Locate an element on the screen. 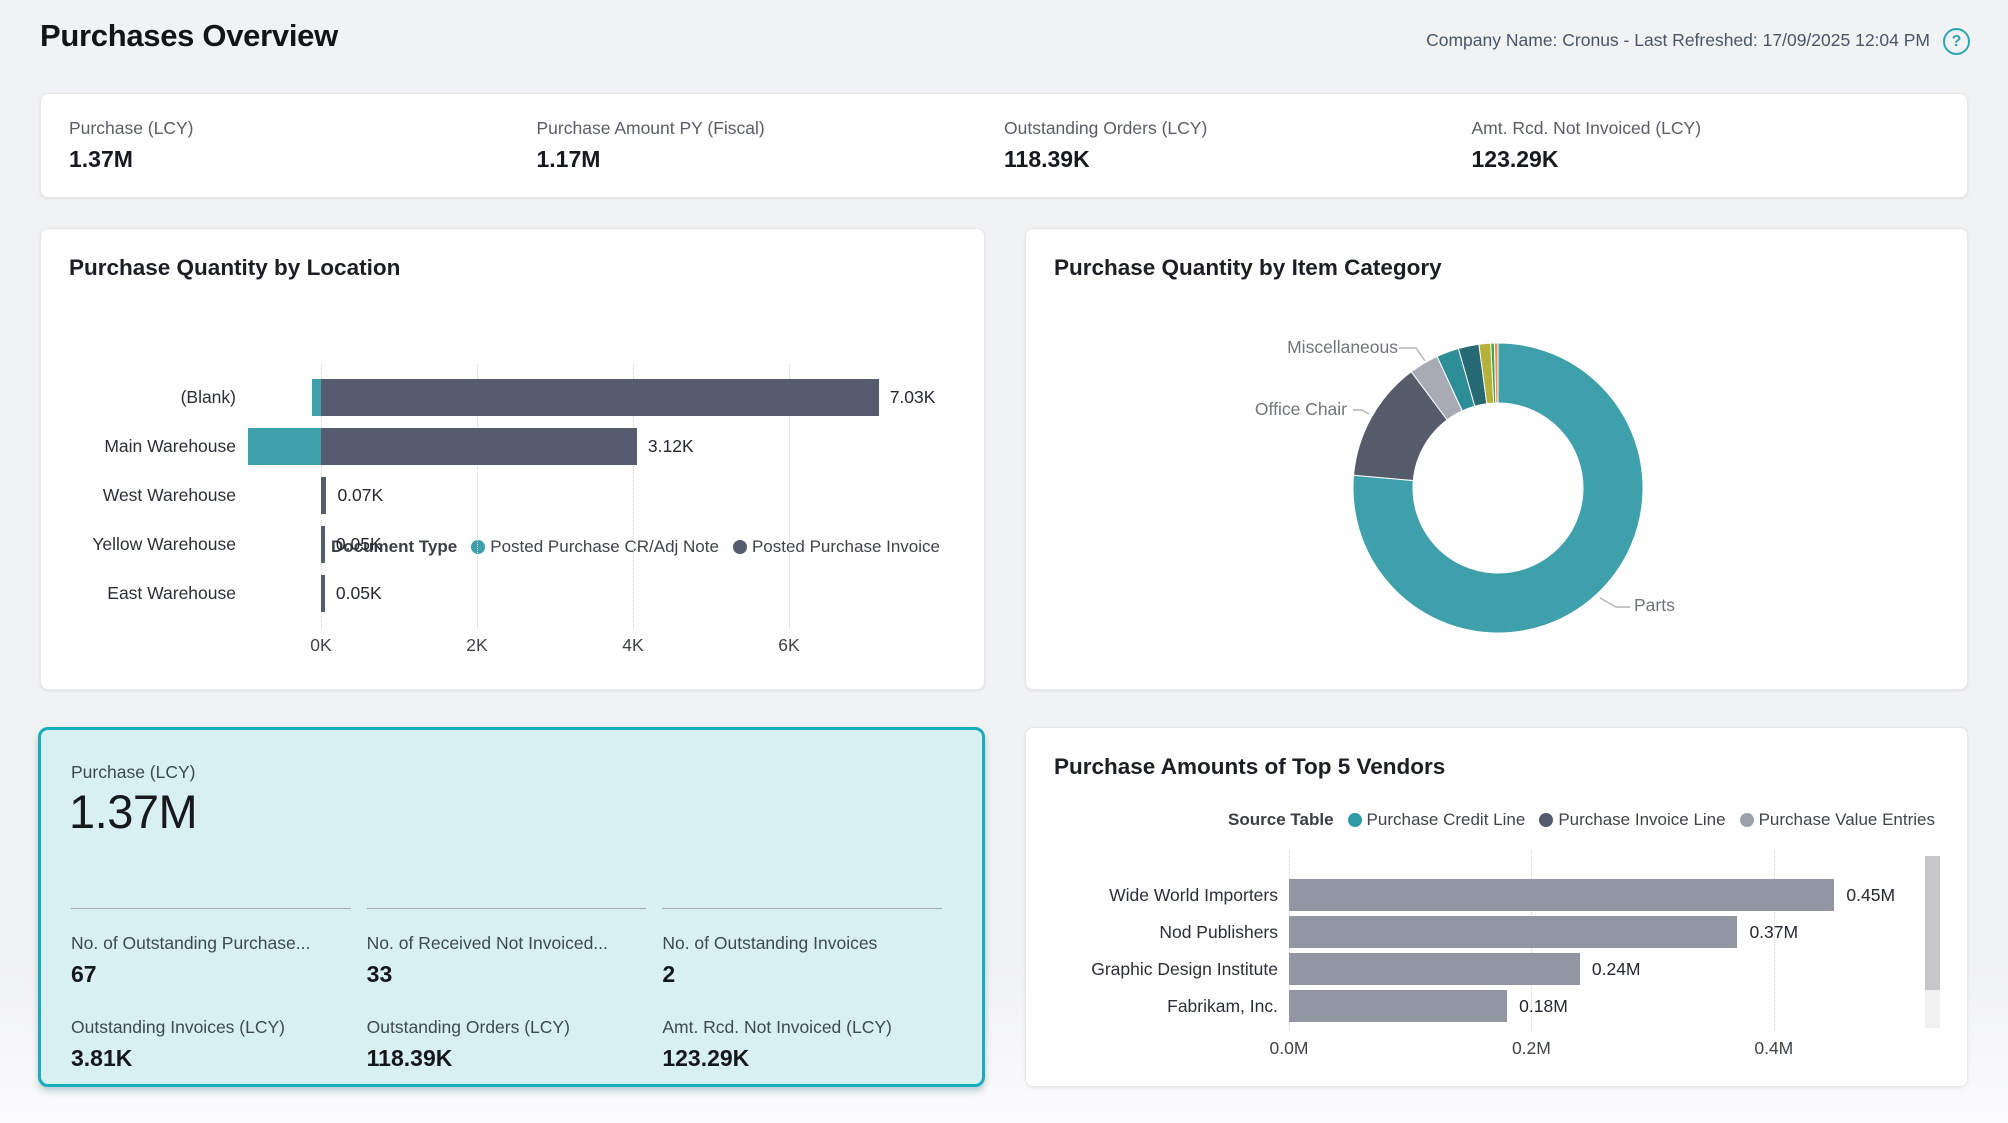  sub-kpi-outstanding-orders-lcy: Outstanding Orders (LCY) 118.39K is located at coordinates (507, 1044).